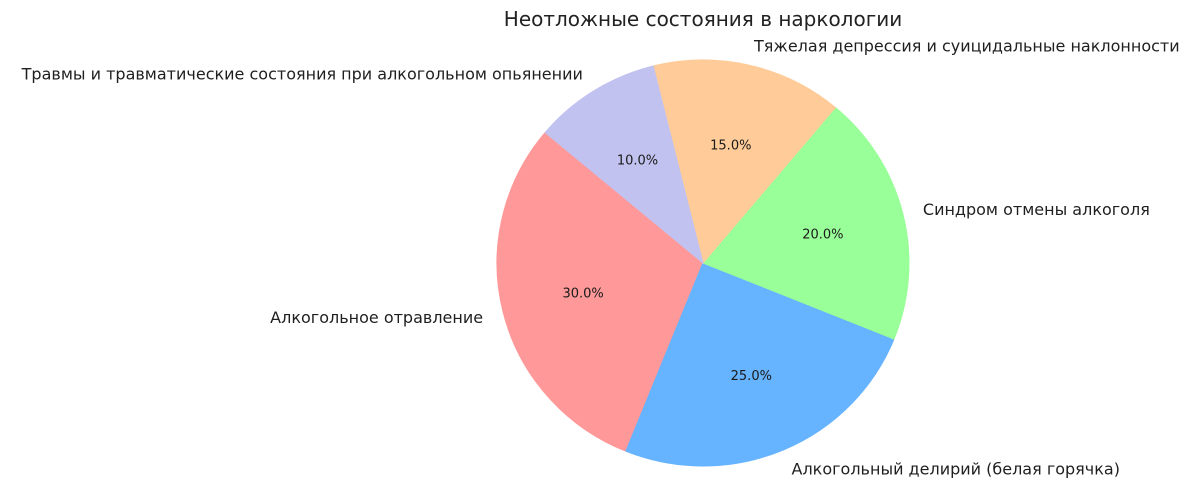 The width and height of the screenshot is (1200, 496). Describe the element at coordinates (637, 161) in the screenshot. I see `slice-percent-label-5: 10.0%` at that location.